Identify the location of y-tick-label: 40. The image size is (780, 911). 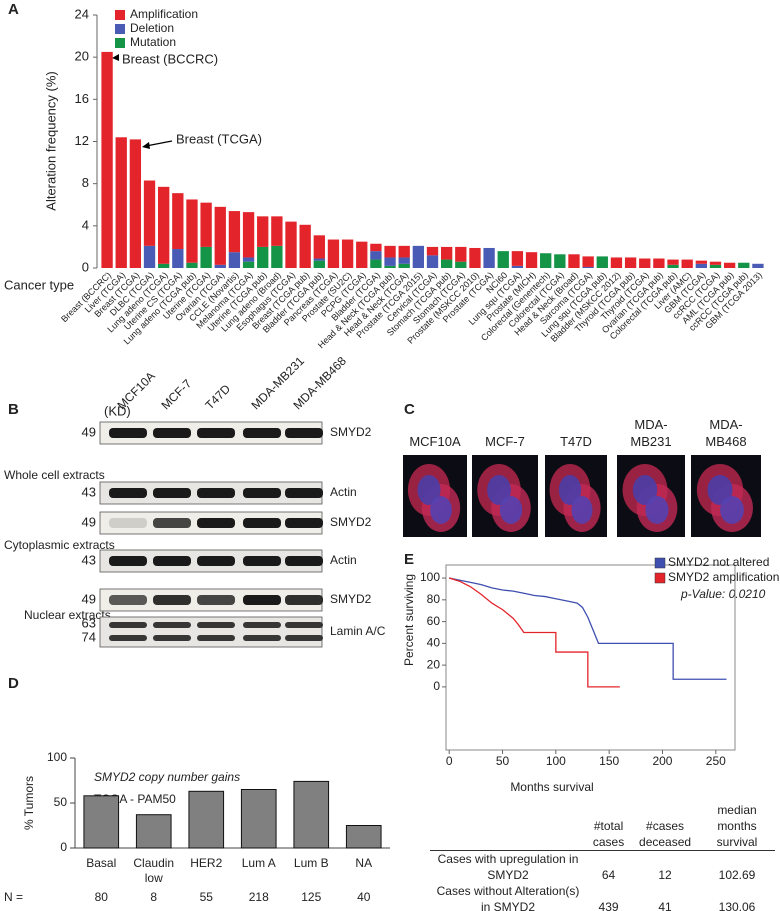
(434, 643).